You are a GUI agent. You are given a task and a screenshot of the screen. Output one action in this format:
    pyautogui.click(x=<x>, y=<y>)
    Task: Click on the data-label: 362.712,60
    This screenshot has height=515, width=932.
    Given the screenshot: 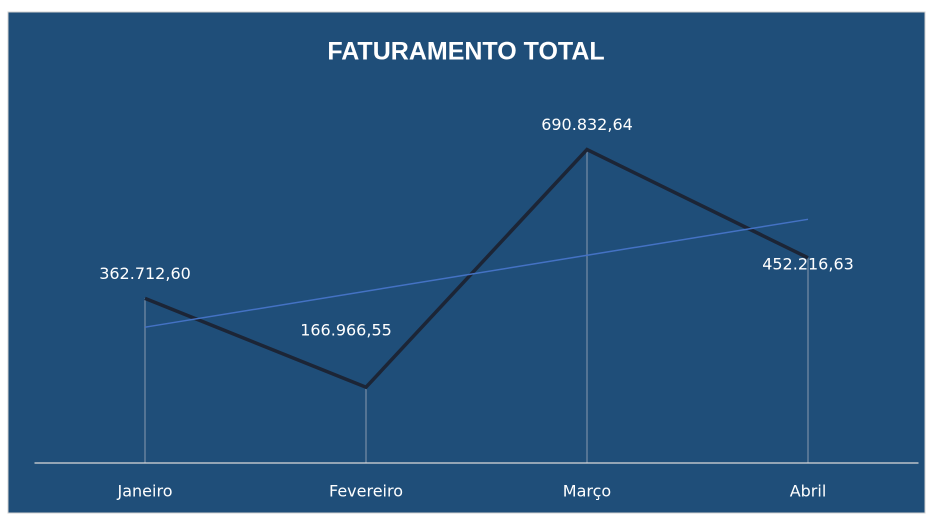 What is the action you would take?
    pyautogui.click(x=145, y=273)
    